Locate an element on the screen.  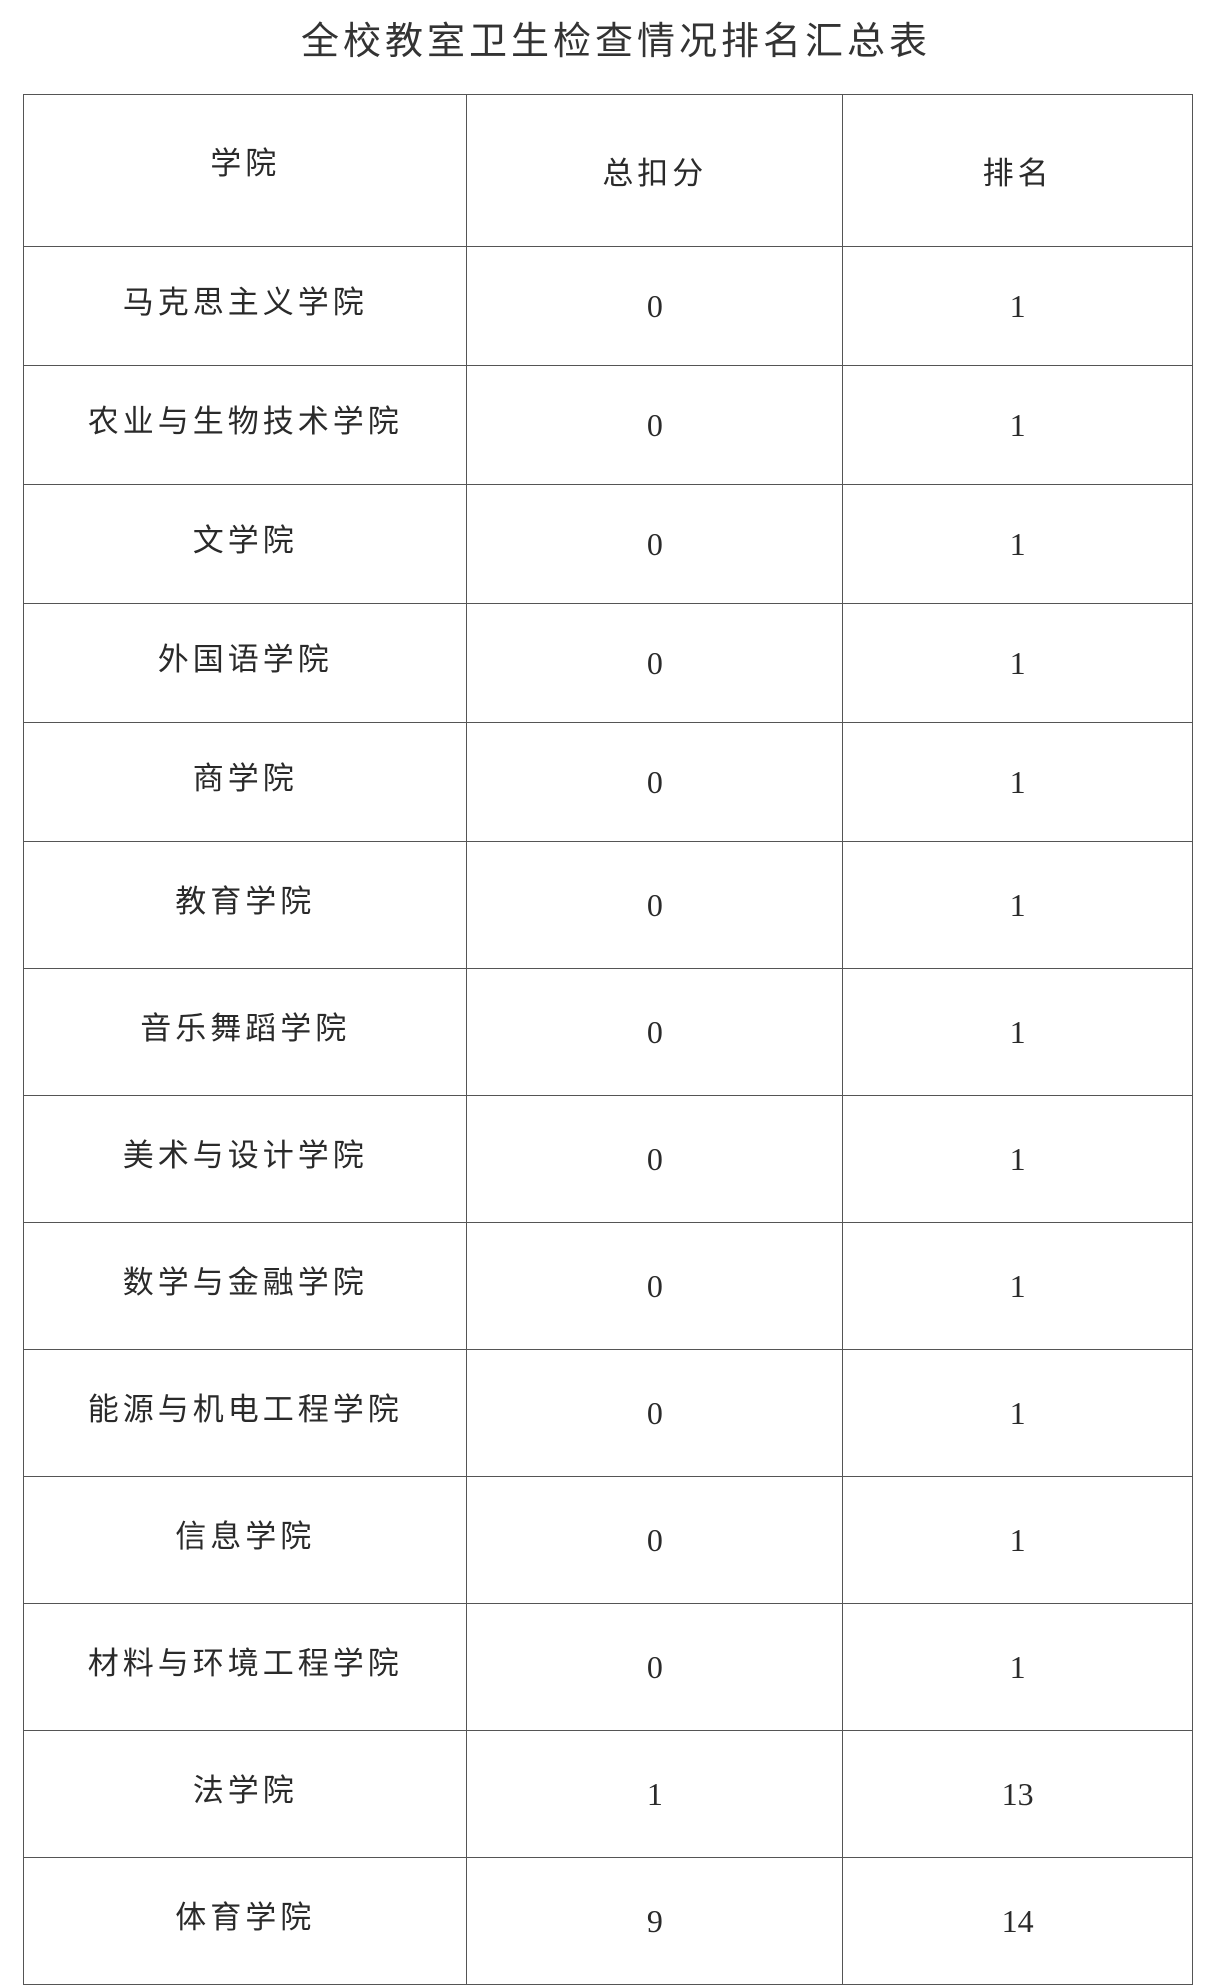
college-cell: 文学院 is located at coordinates (245, 544).